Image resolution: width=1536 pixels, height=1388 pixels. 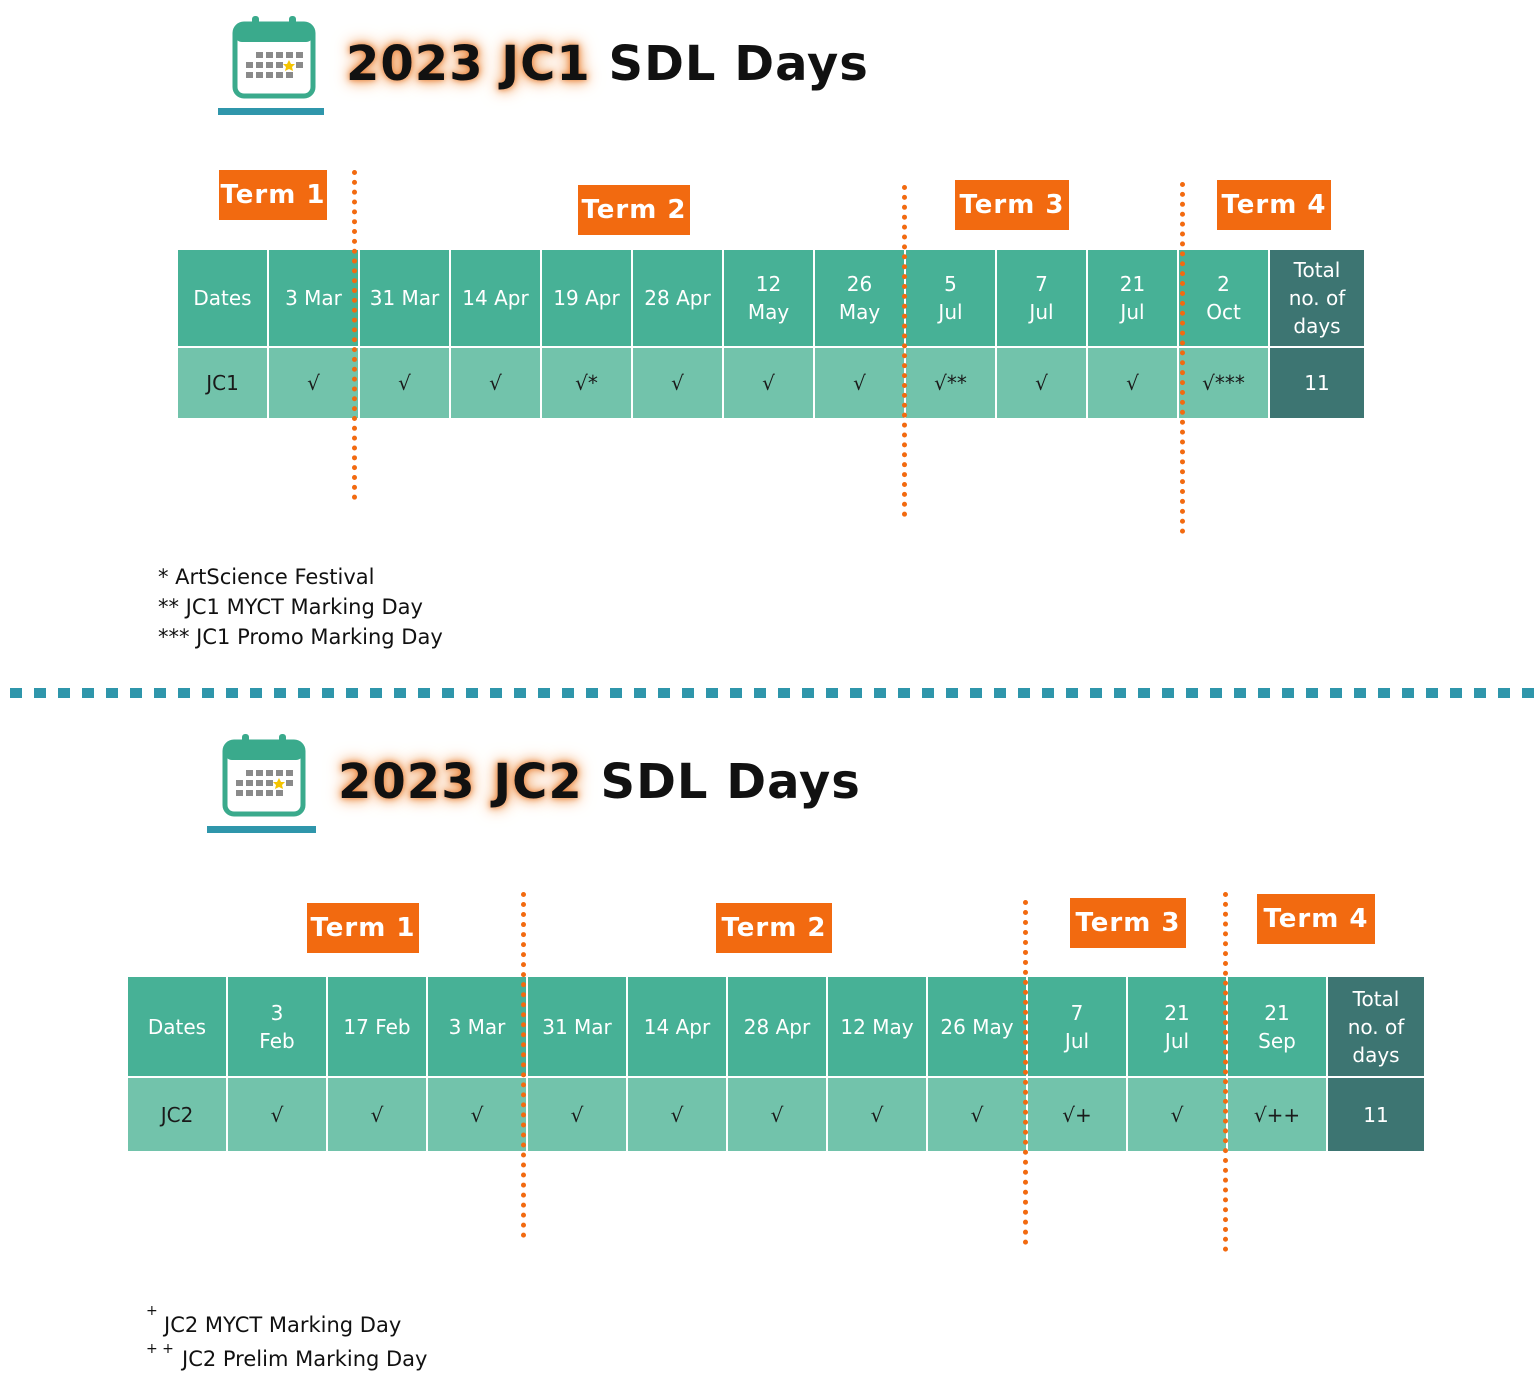 What do you see at coordinates (305, 1359) in the screenshot?
I see `footnote-text: JC2 Prelim Marking Day` at bounding box center [305, 1359].